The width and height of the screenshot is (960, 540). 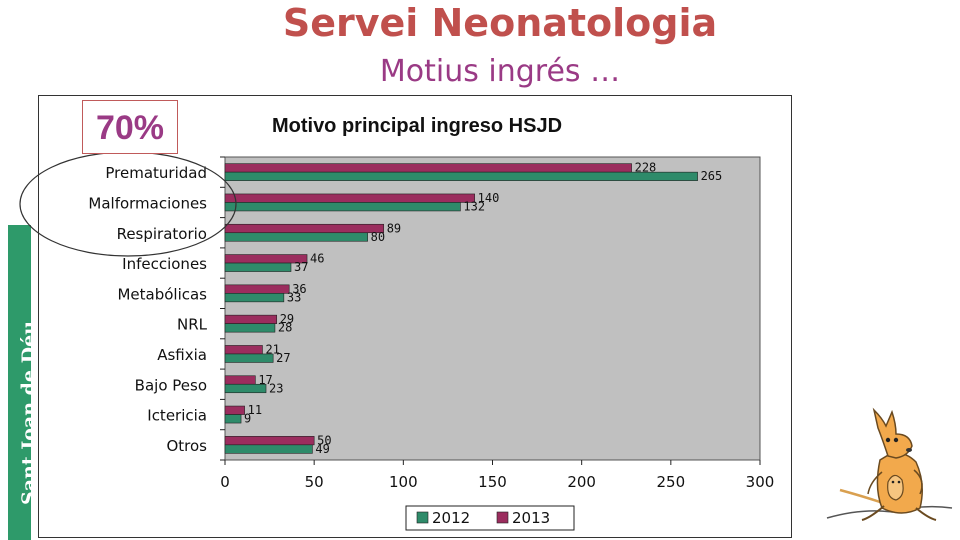 What do you see at coordinates (760, 482) in the screenshot?
I see `x-tick-label: 300` at bounding box center [760, 482].